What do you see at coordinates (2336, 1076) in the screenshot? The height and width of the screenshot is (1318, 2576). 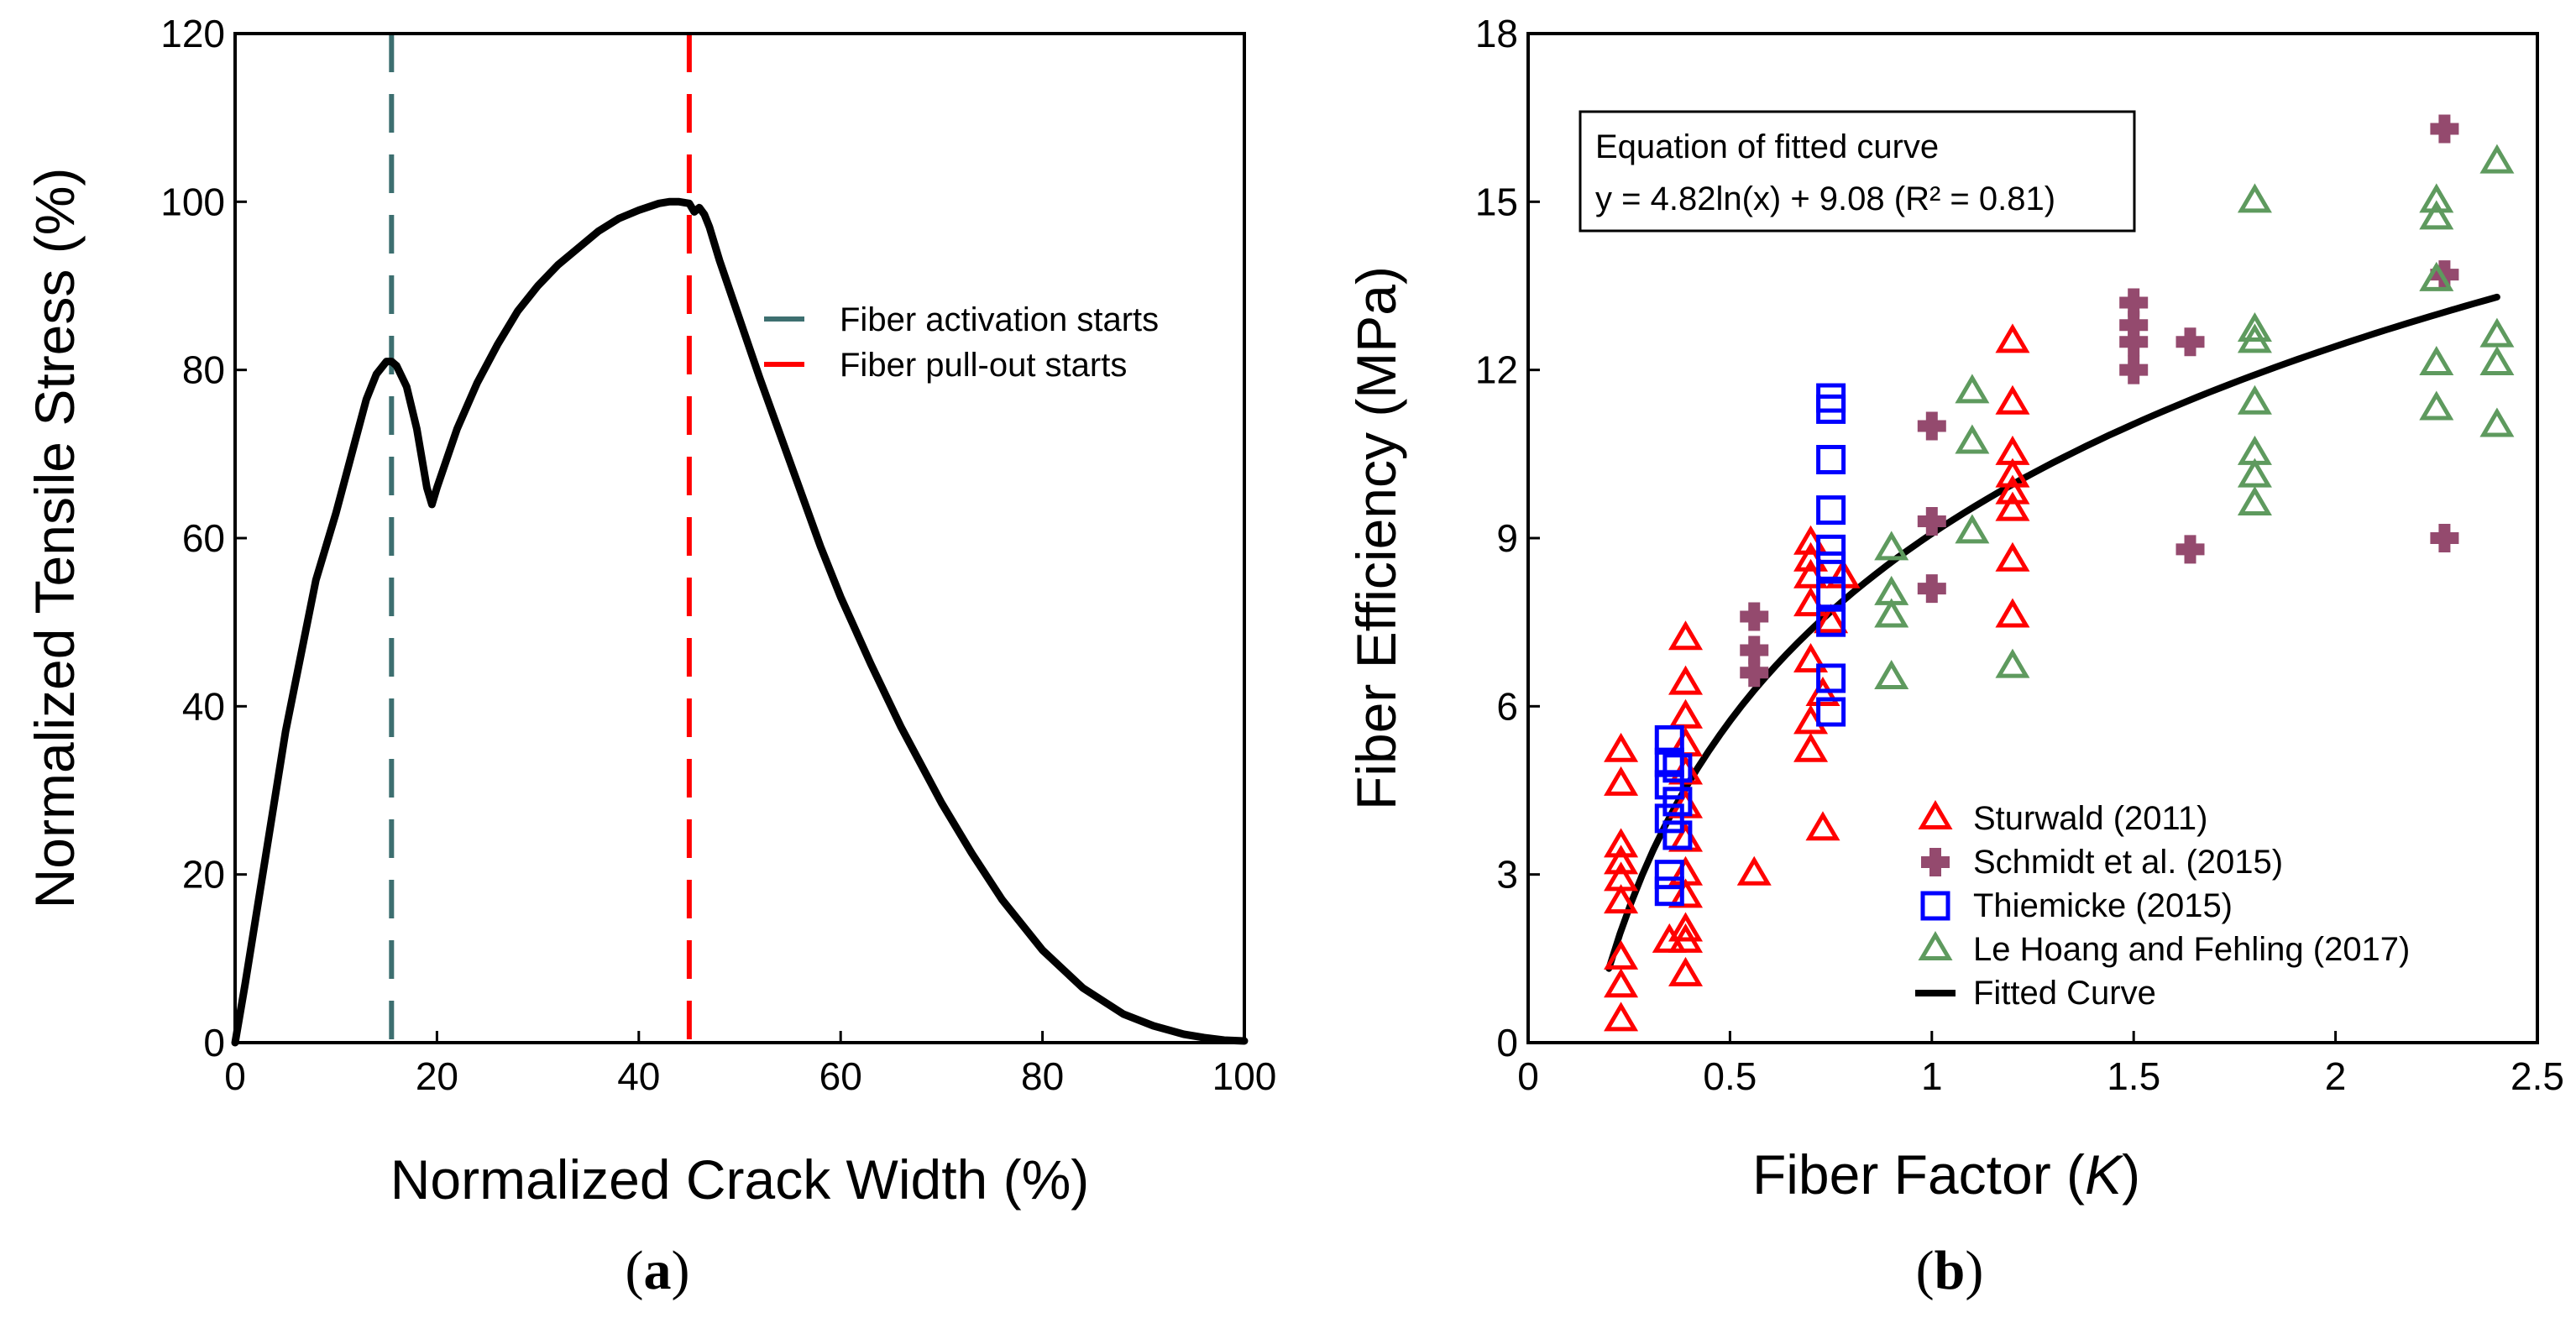 I see `panel-b-x-tick-label: 2` at bounding box center [2336, 1076].